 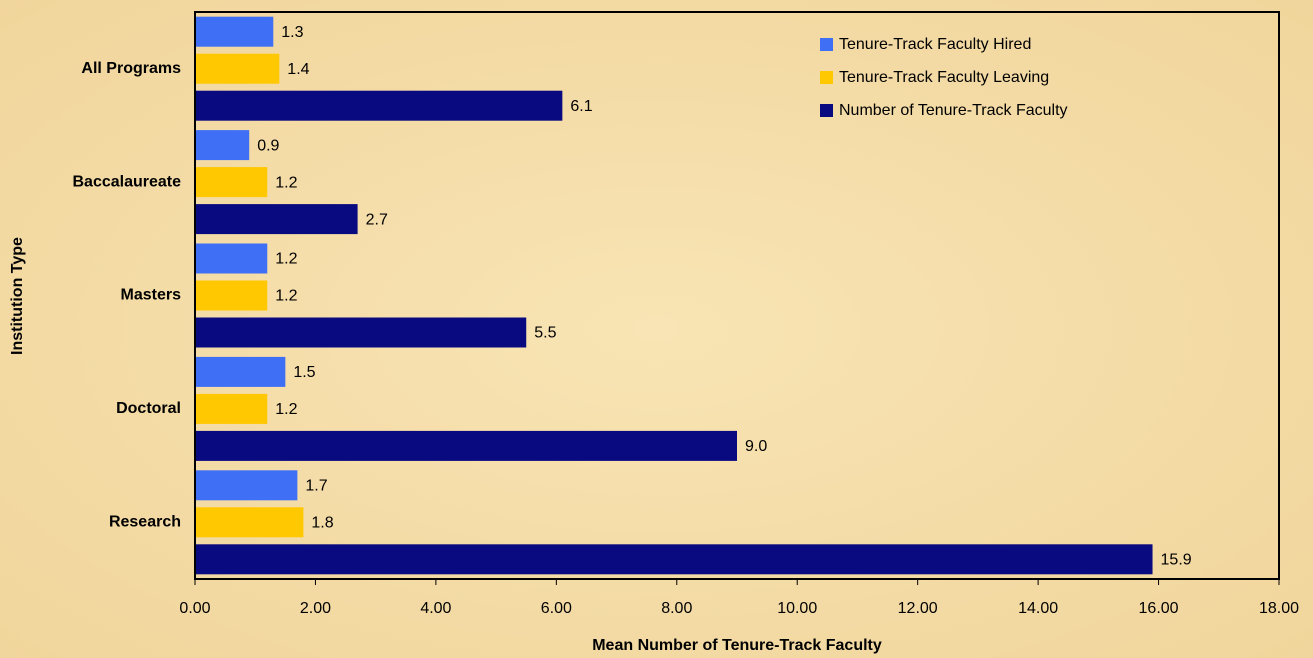 What do you see at coordinates (1038, 608) in the screenshot?
I see `x-tick-label: 14.00` at bounding box center [1038, 608].